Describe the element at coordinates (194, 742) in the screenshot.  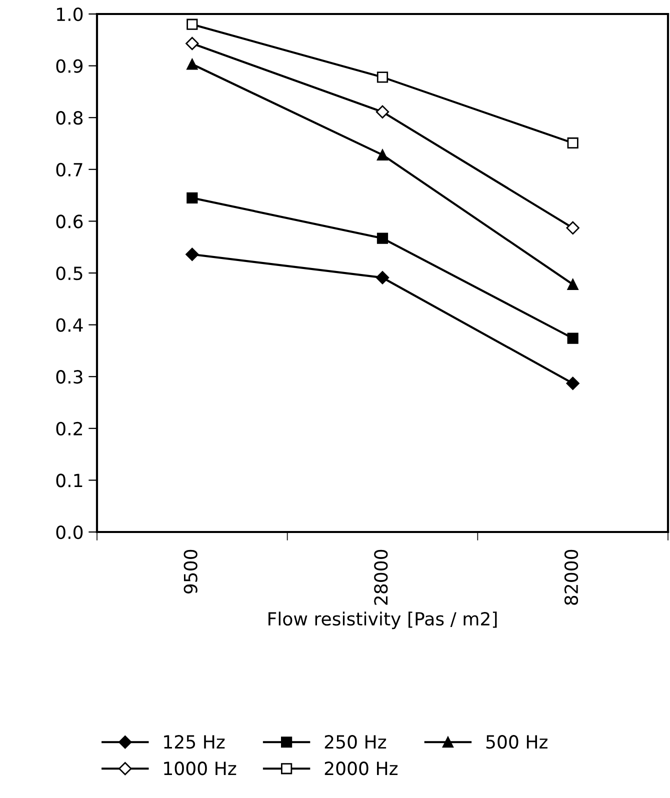
I see `legend-label: 125 Hz` at that location.